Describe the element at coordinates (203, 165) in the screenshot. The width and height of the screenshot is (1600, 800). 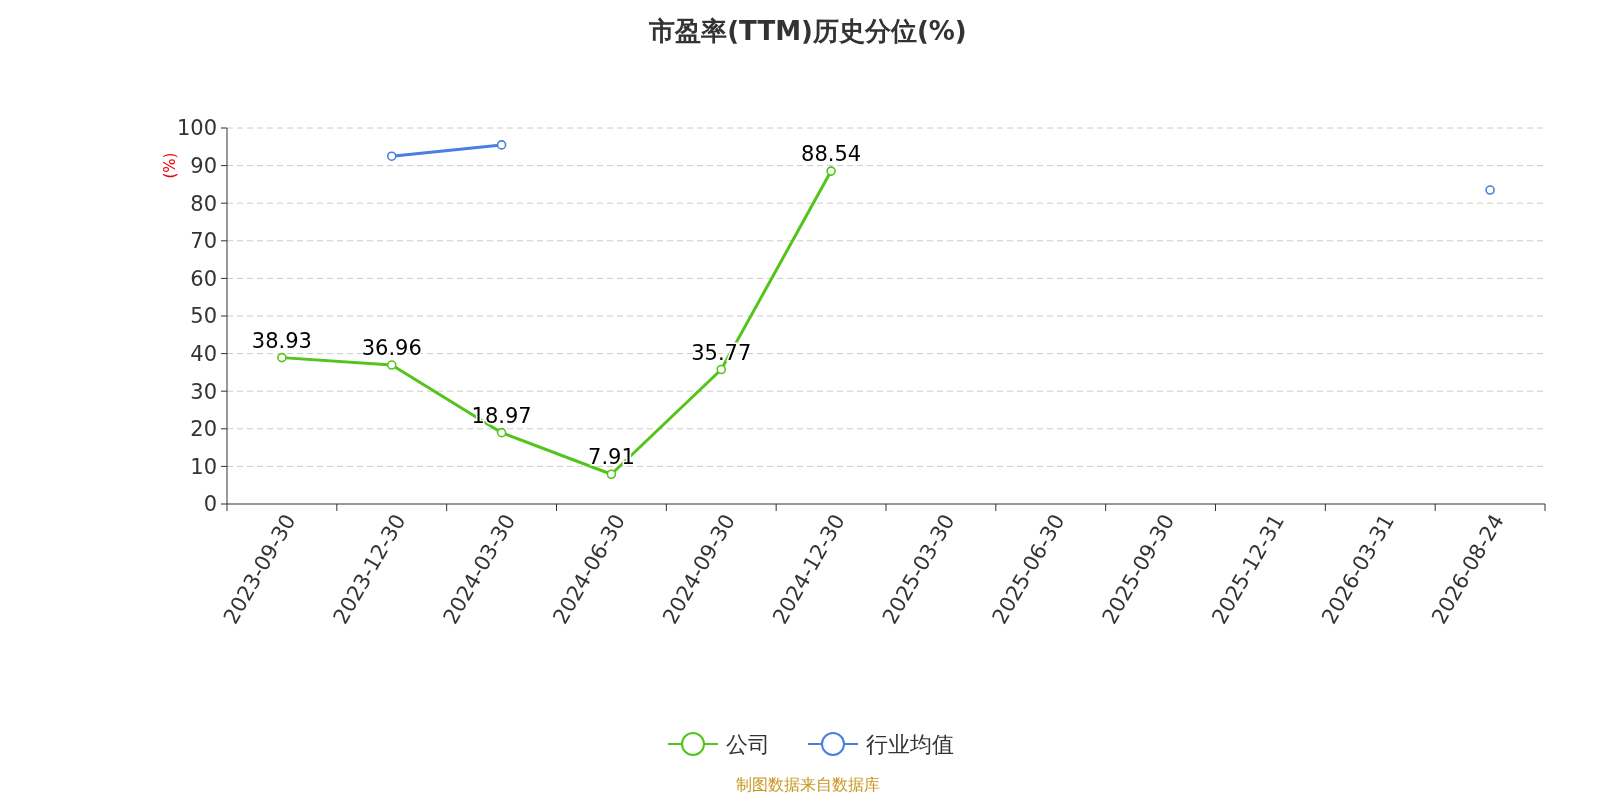
I see `y-tick-label: 90` at that location.